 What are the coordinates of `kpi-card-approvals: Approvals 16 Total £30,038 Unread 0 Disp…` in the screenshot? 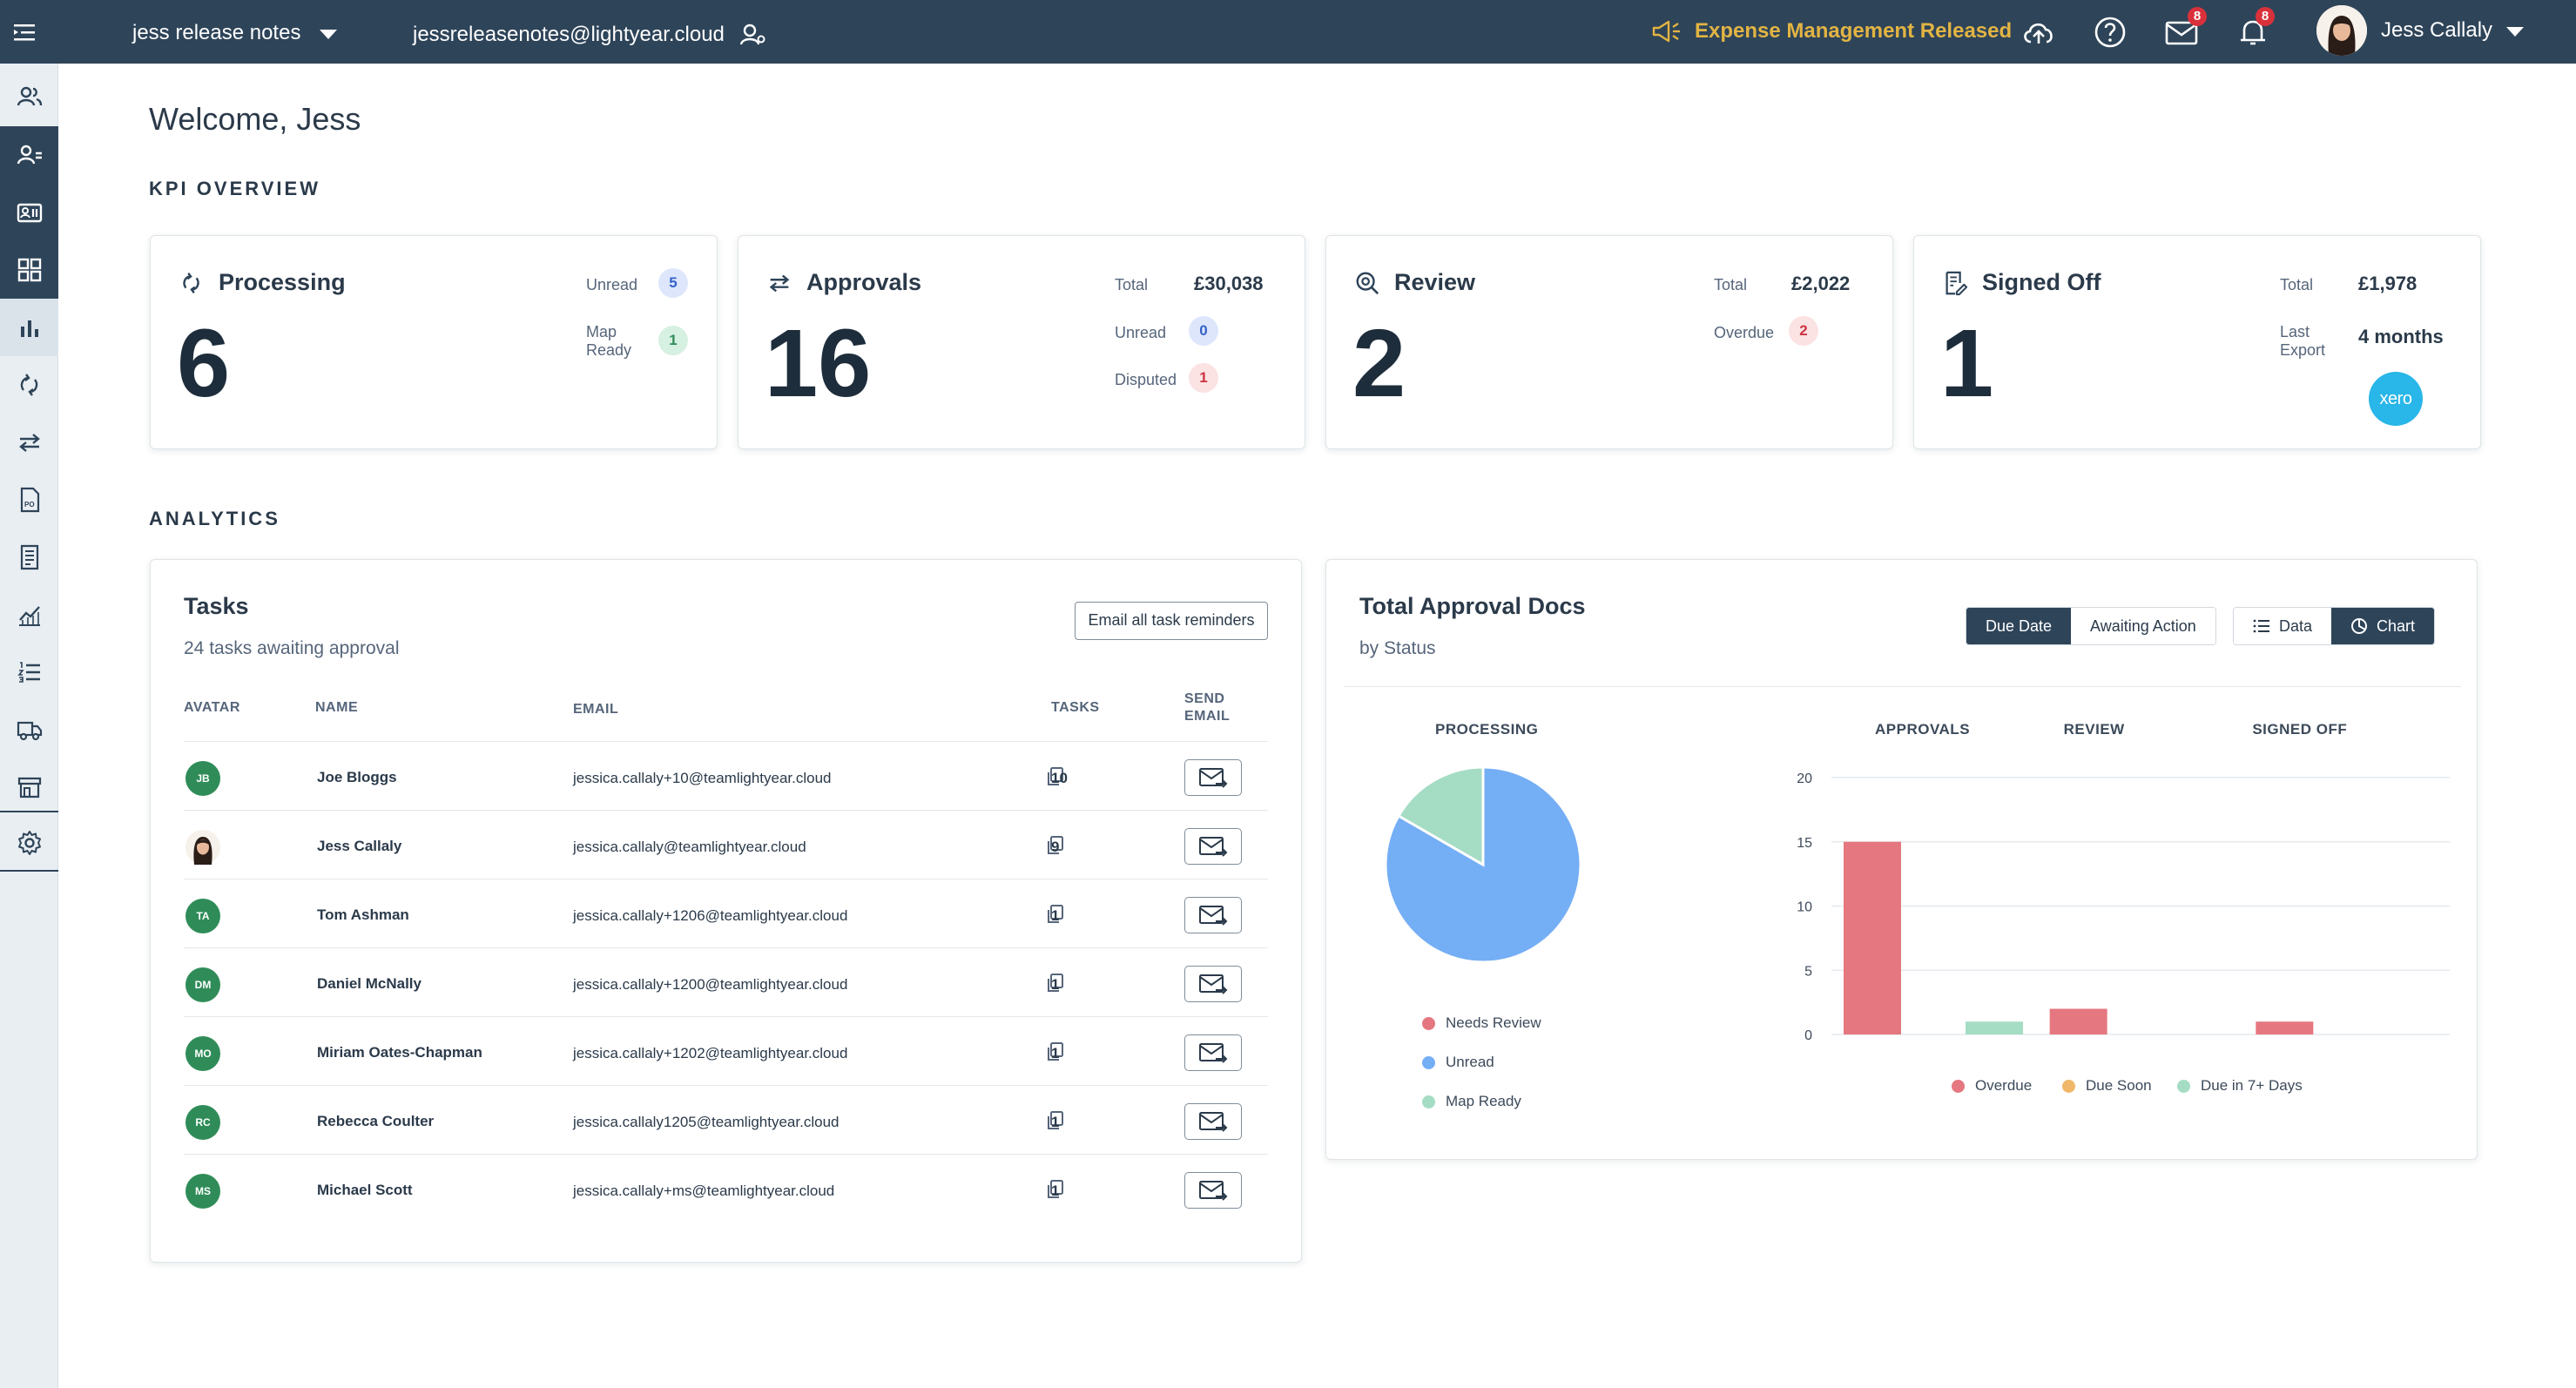 It's located at (1021, 342).